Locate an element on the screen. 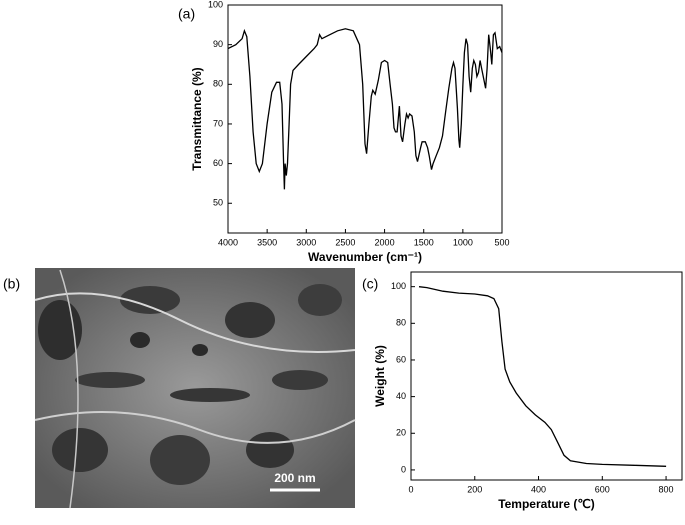 This screenshot has width=685, height=525. scale-bar-label: 200 nm is located at coordinates (294, 478).